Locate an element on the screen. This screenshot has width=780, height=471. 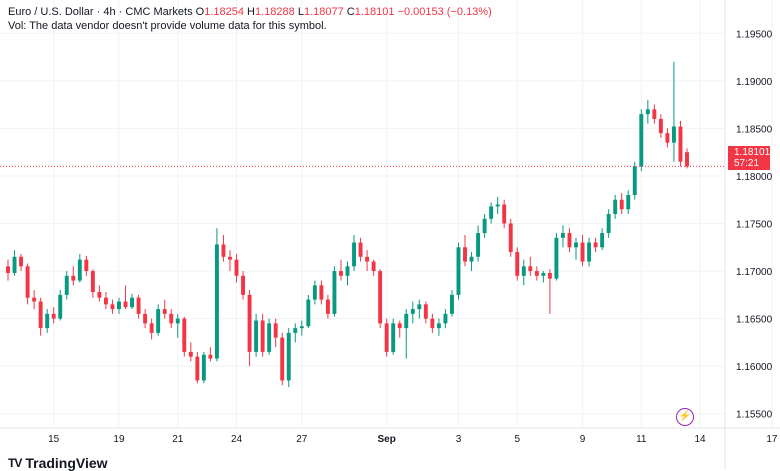
x-tick-label: 3 is located at coordinates (459, 439).